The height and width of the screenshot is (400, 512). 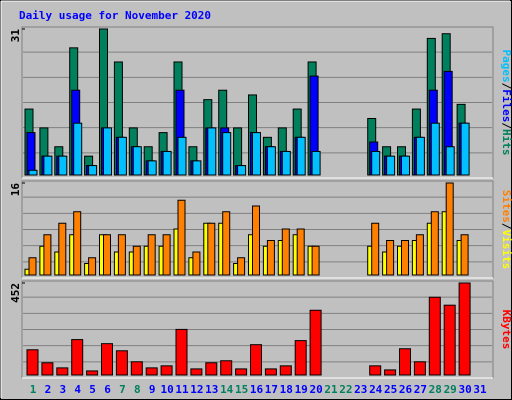 What do you see at coordinates (360, 389) in the screenshot?
I see `x-tick-label: 23` at bounding box center [360, 389].